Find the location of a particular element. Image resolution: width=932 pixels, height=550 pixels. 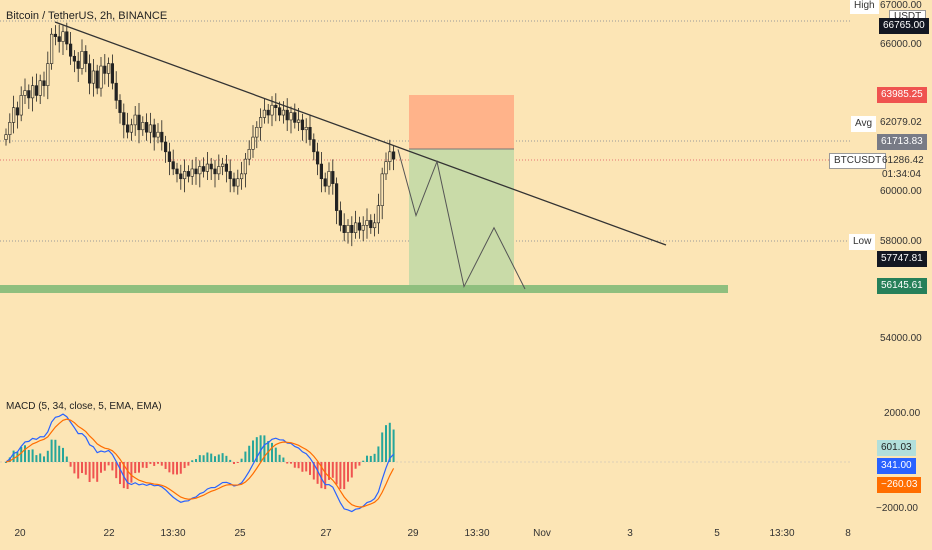

symbol-label: BTCUSDT is located at coordinates (858, 161).